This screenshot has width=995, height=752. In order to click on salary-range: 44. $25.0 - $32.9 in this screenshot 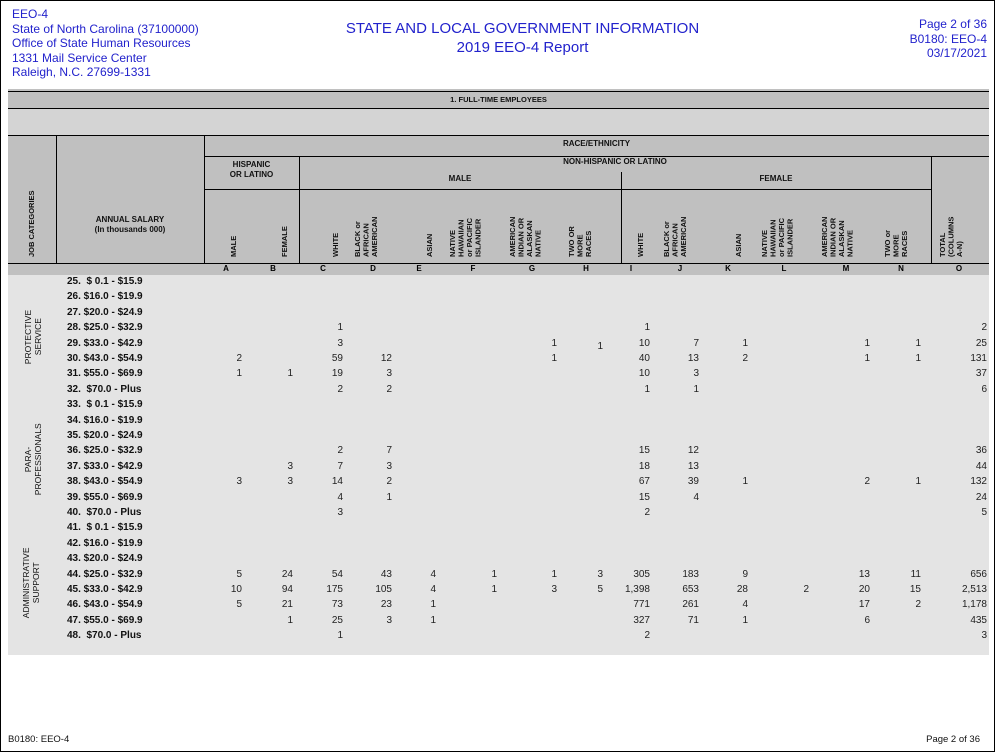, I will do `click(105, 574)`.